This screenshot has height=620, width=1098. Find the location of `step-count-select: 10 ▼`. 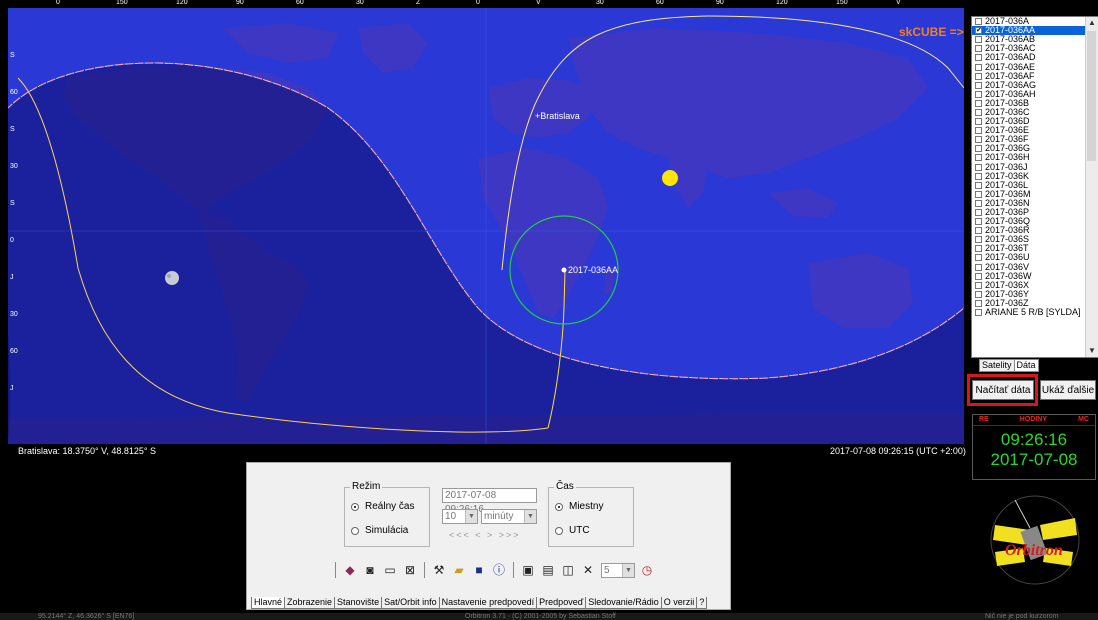

step-count-select: 10 ▼ is located at coordinates (460, 516).